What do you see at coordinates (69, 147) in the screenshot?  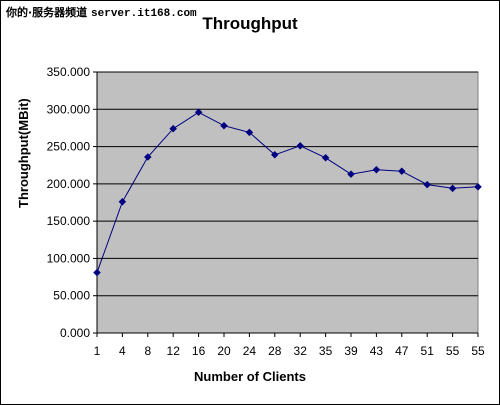 I see `y-tick-label: 250.000` at bounding box center [69, 147].